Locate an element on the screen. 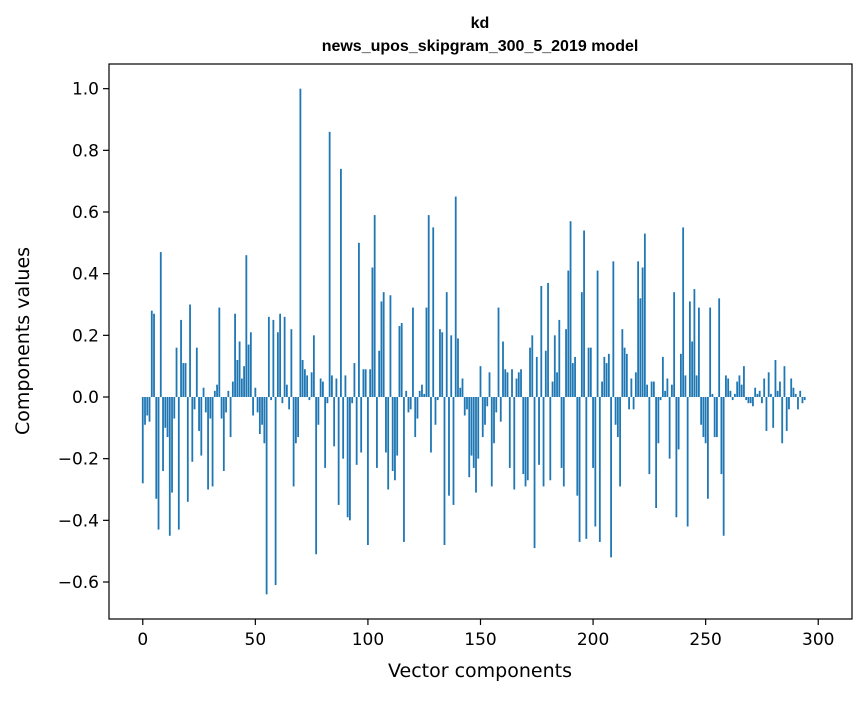  y-axis-label: Components values is located at coordinates (23, 341).